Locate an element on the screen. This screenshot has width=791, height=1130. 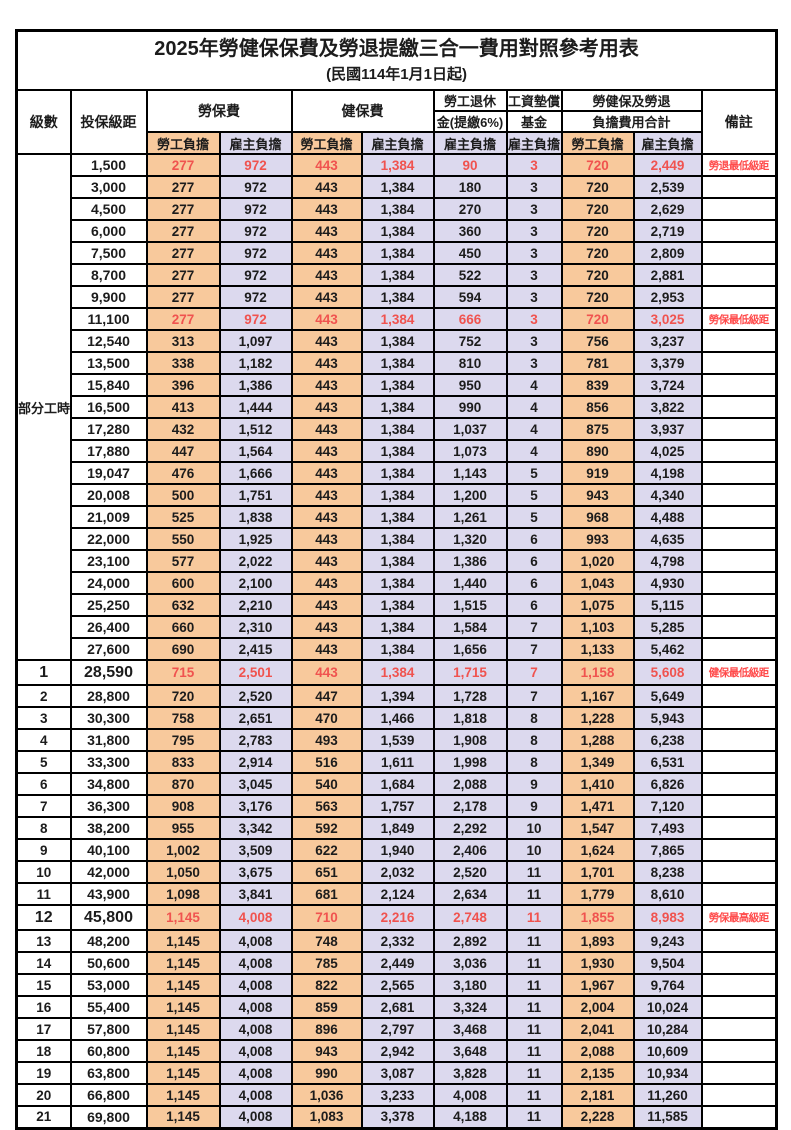
health-employer-cell: 2,032 is located at coordinates (397, 872).